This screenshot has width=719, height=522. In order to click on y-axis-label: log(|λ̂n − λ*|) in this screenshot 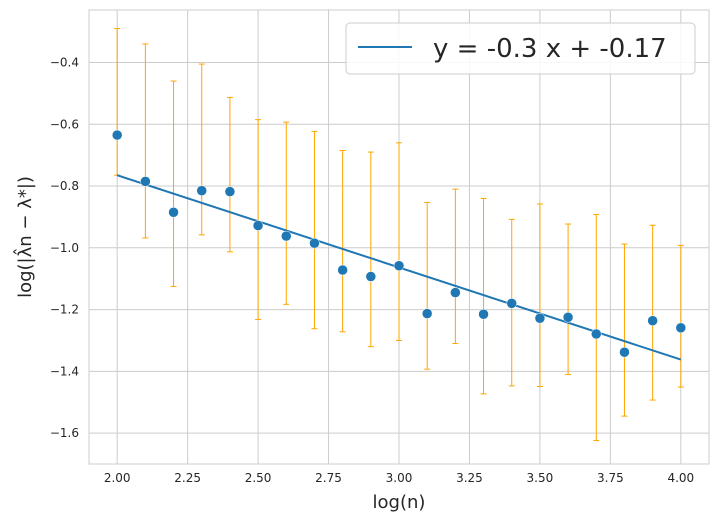, I will do `click(24, 237)`.